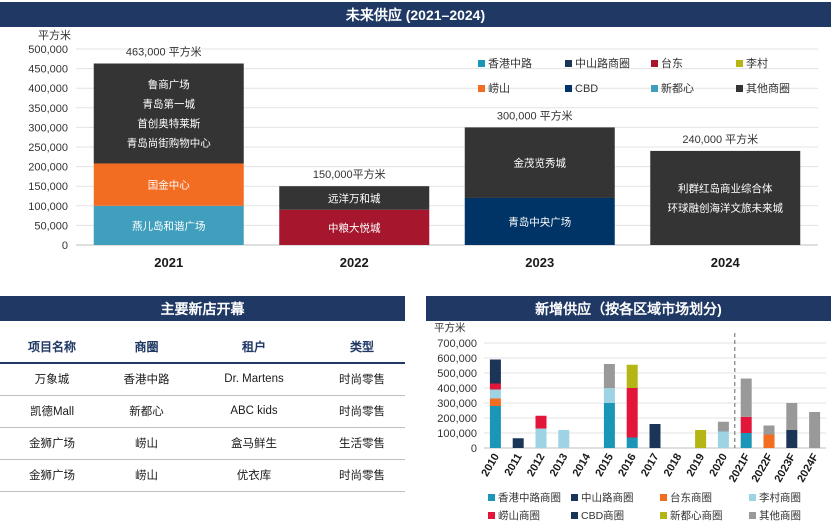  I want to click on table-row: 凯德Mall 新都心 ABC kids 时尚零售, so click(202, 411).